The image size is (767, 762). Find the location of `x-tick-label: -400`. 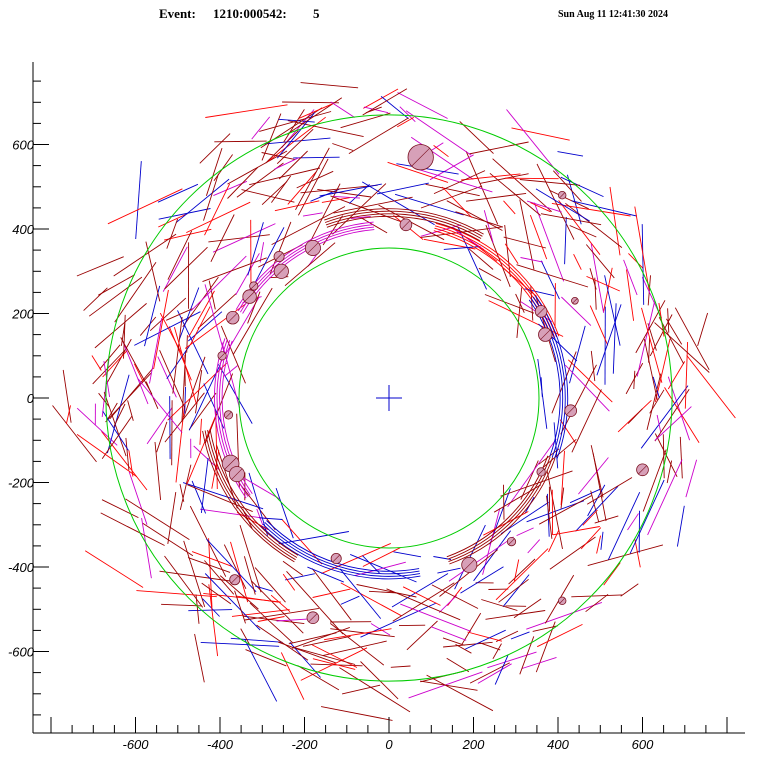

x-tick-label: -400 is located at coordinates (220, 744).